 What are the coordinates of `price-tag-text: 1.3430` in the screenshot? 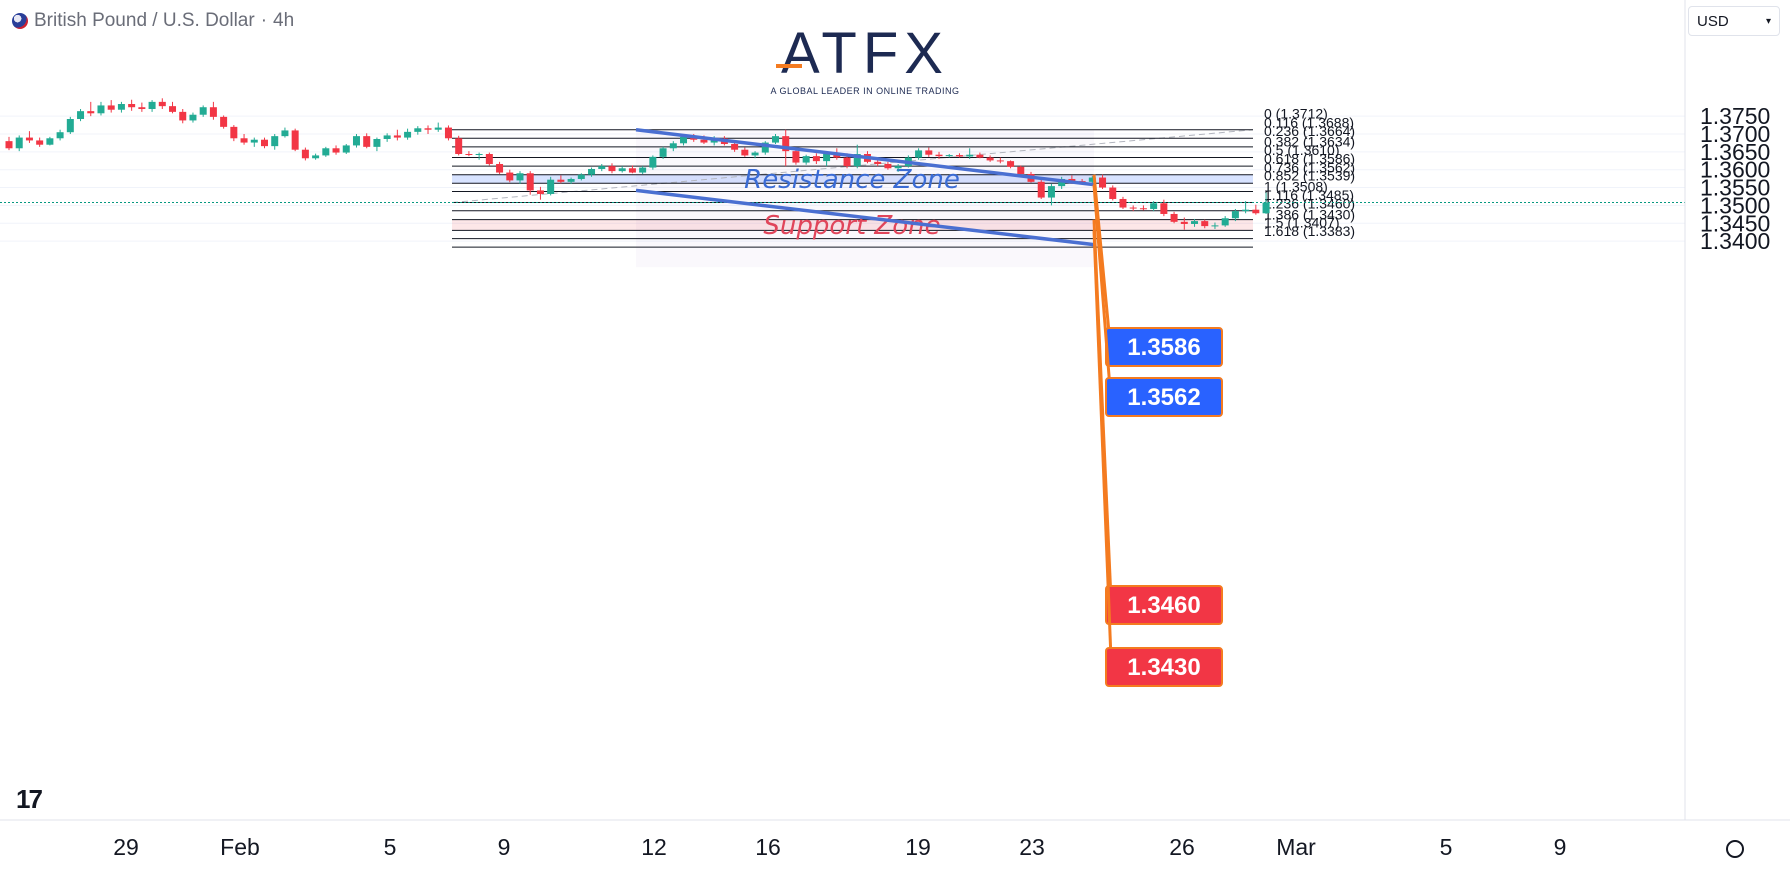 It's located at (1163, 667).